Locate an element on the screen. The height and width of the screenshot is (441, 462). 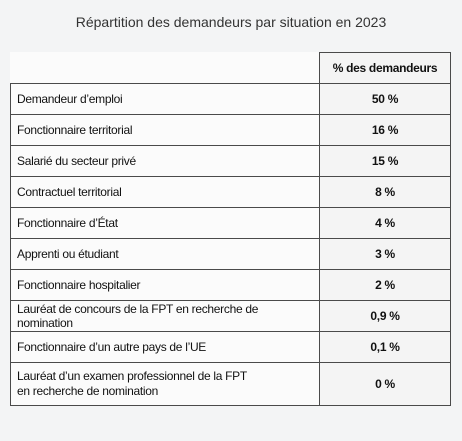
label-cell: Apprenti ou étudiant is located at coordinates (165, 254).